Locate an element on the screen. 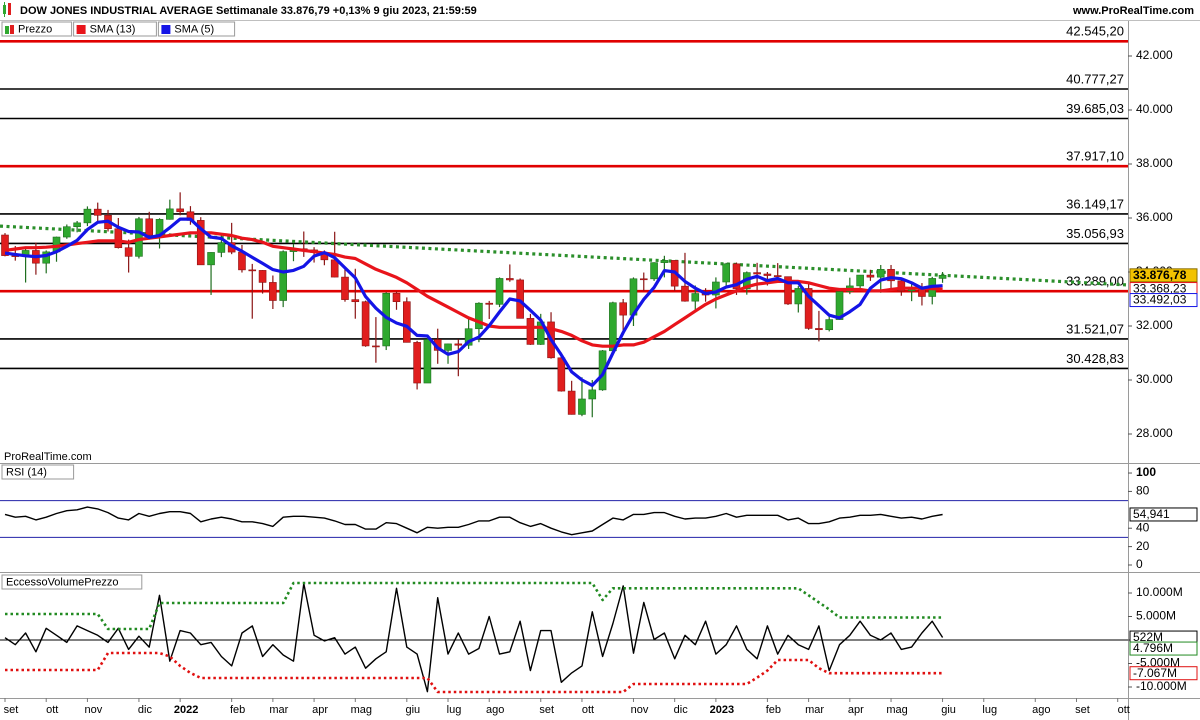 This screenshot has height=720, width=1200. level-label: 33.289,00 is located at coordinates (1095, 281).